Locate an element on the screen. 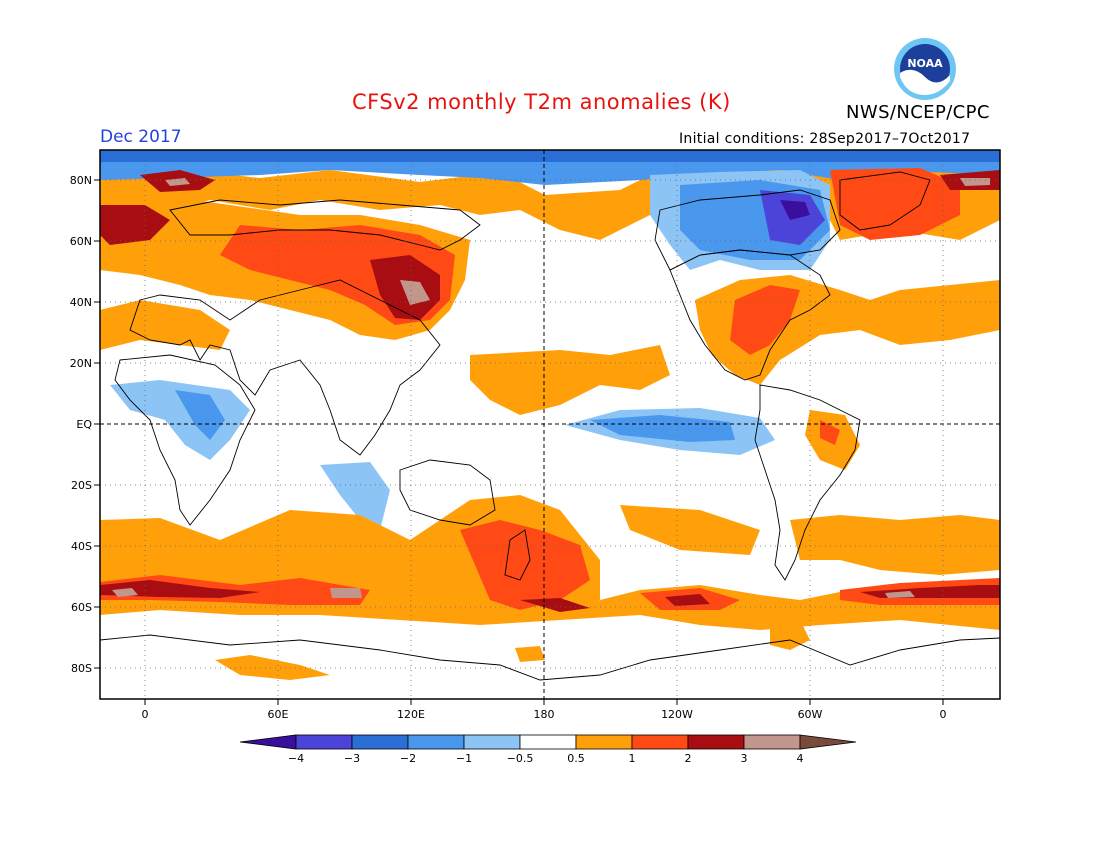 This screenshot has width=1100, height=850. lat-label: 20N is located at coordinates (81, 363).